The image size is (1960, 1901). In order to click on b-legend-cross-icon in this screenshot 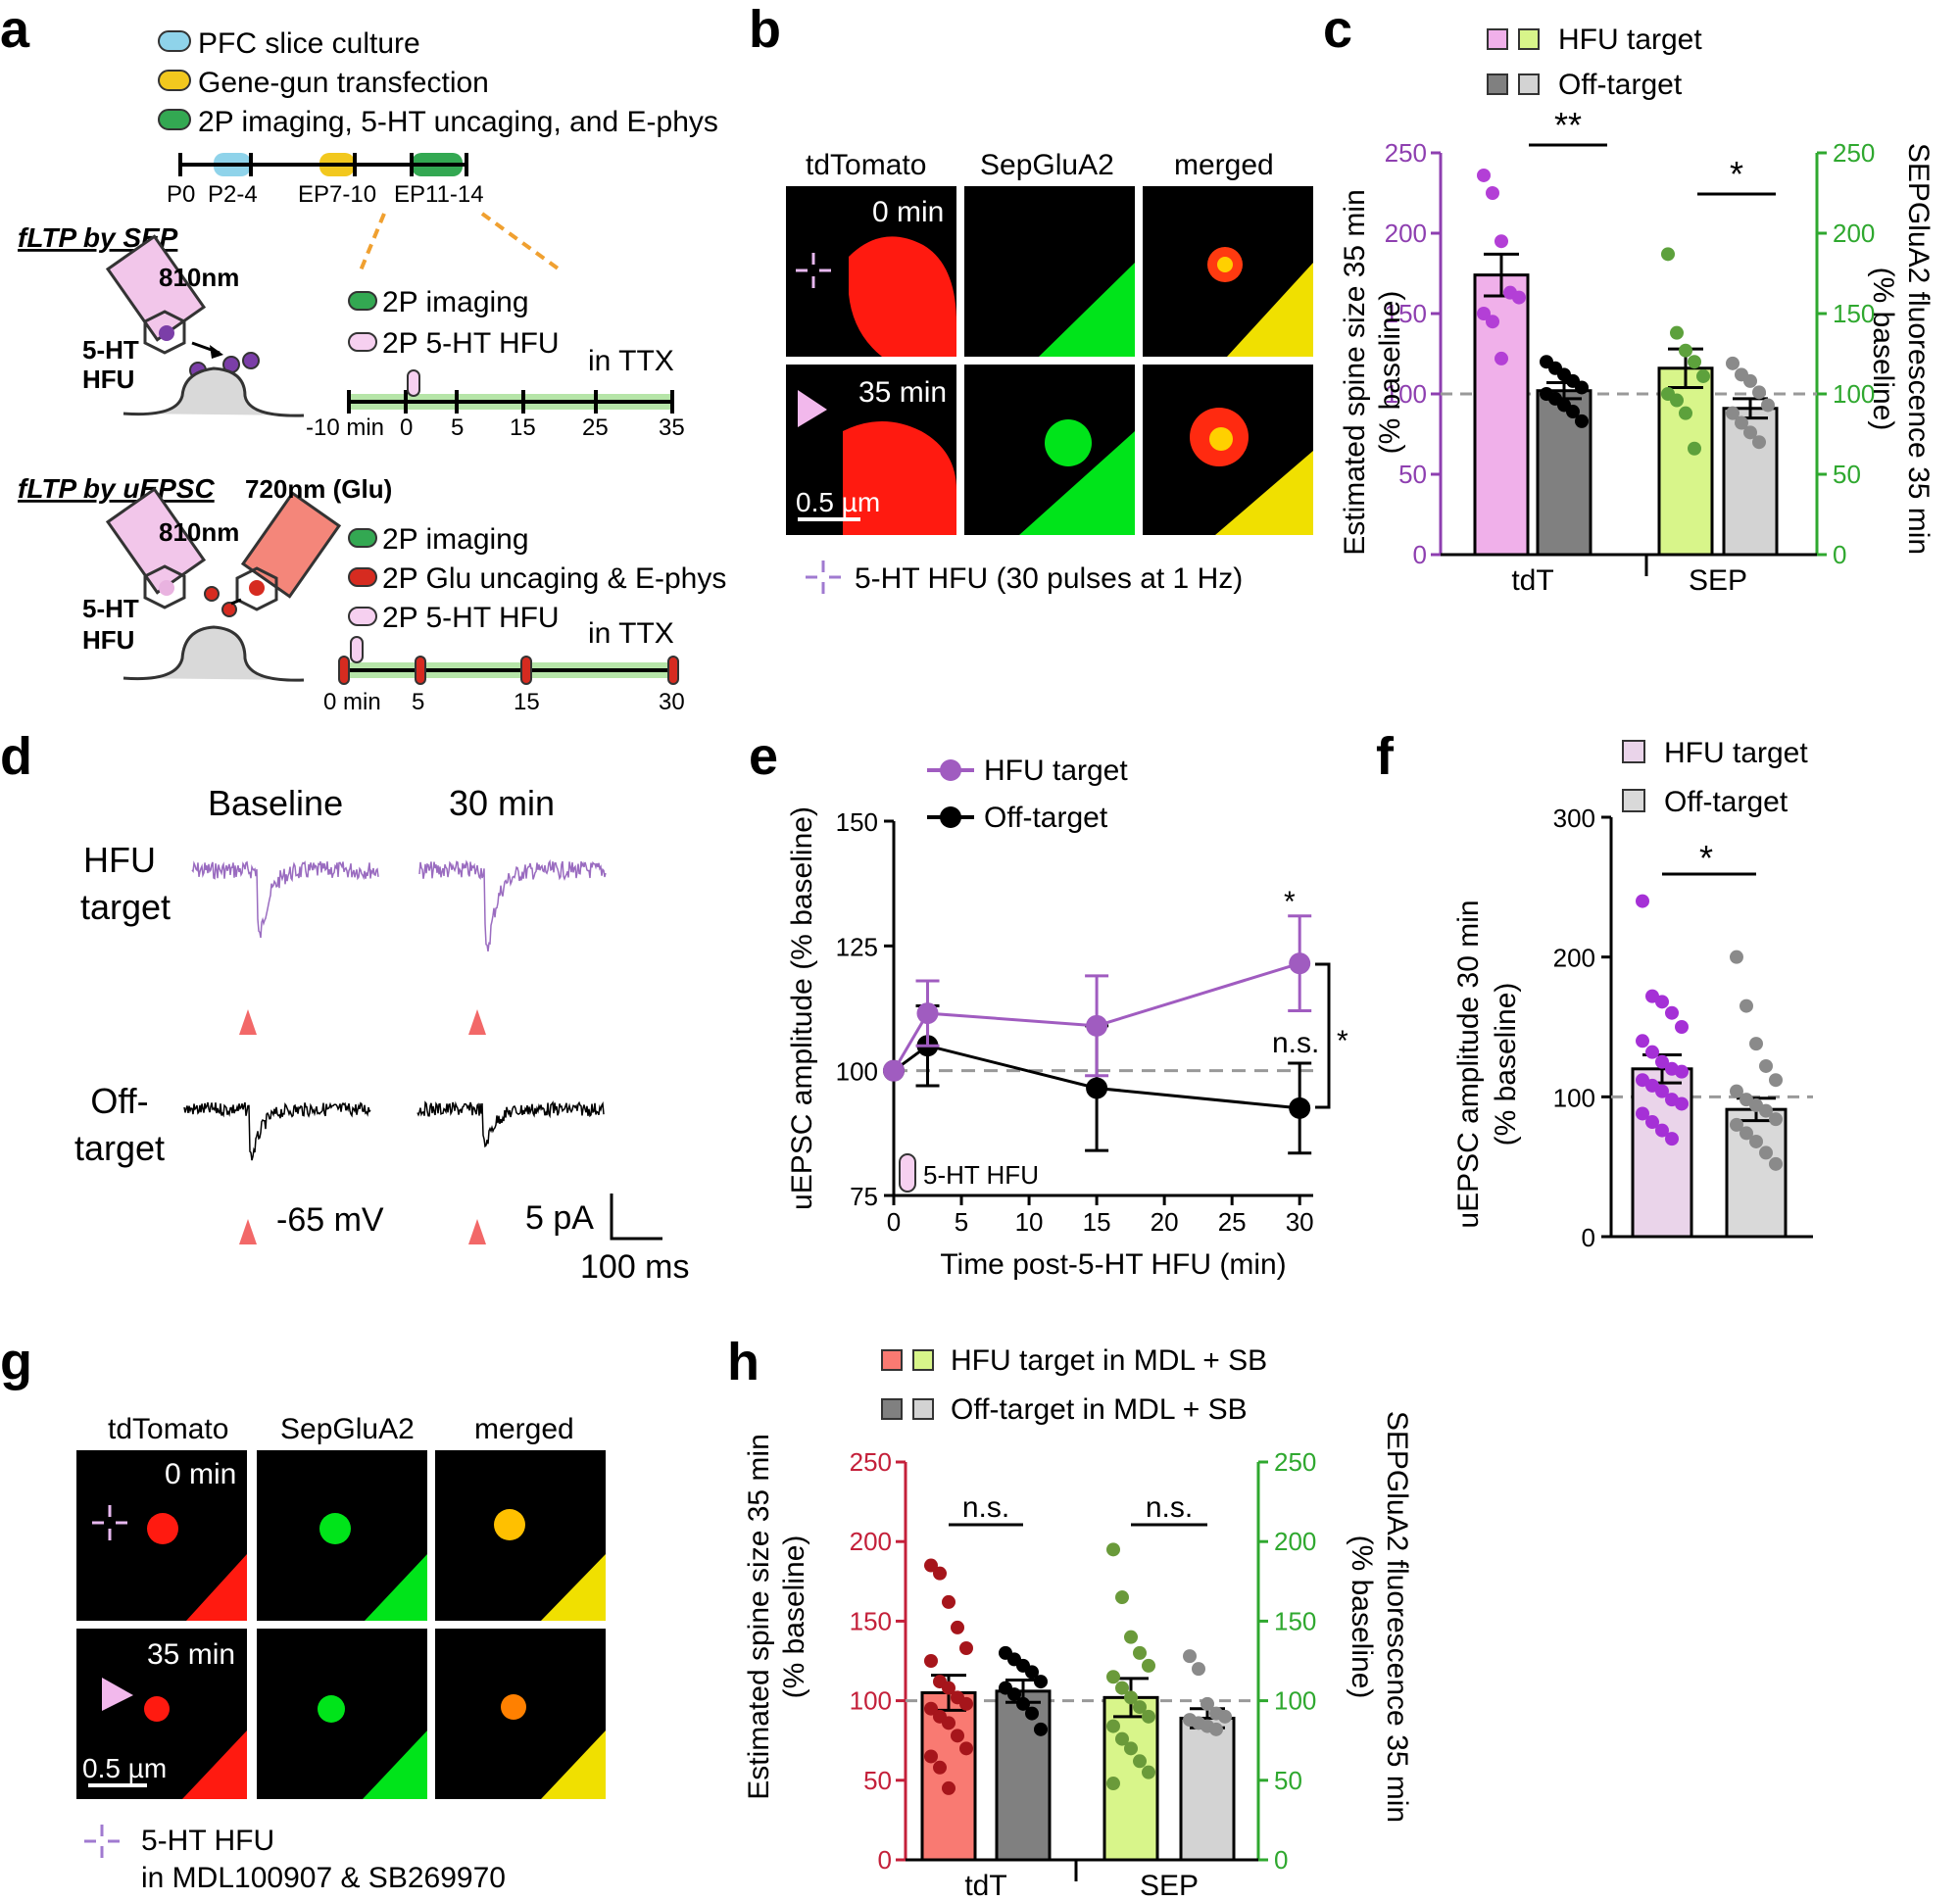, I will do `click(823, 577)`.